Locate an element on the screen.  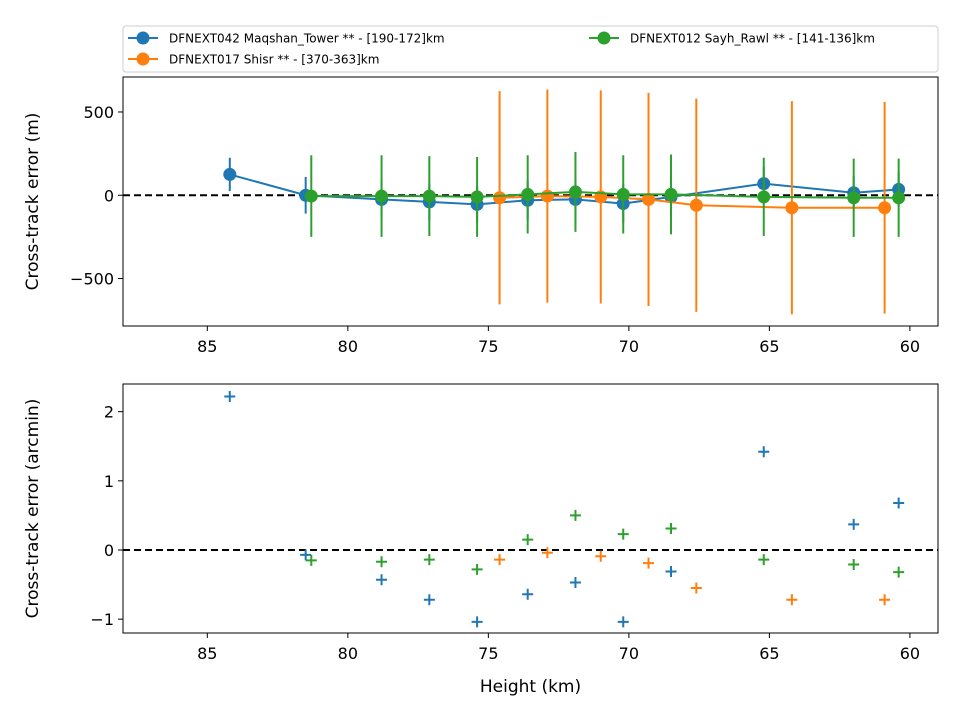
series-line is located at coordinates (564, 189).